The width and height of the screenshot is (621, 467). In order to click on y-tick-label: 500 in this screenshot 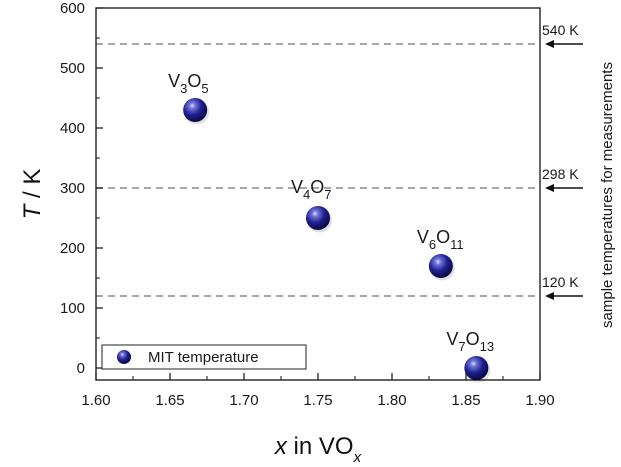, I will do `click(72, 68)`.